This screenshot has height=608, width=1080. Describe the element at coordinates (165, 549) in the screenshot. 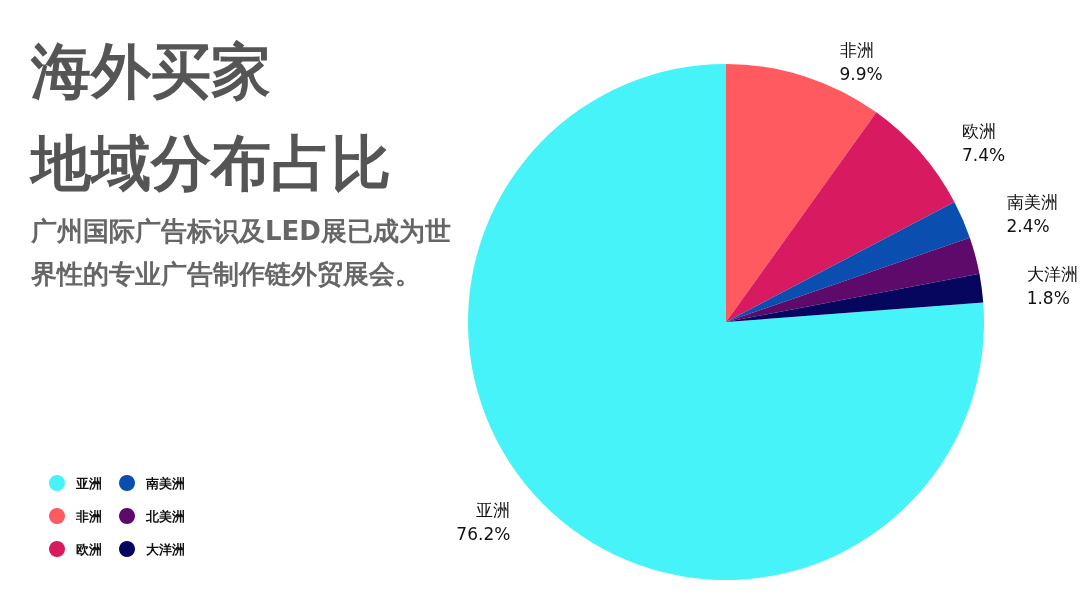

I see `legend-label: 大洋洲` at that location.